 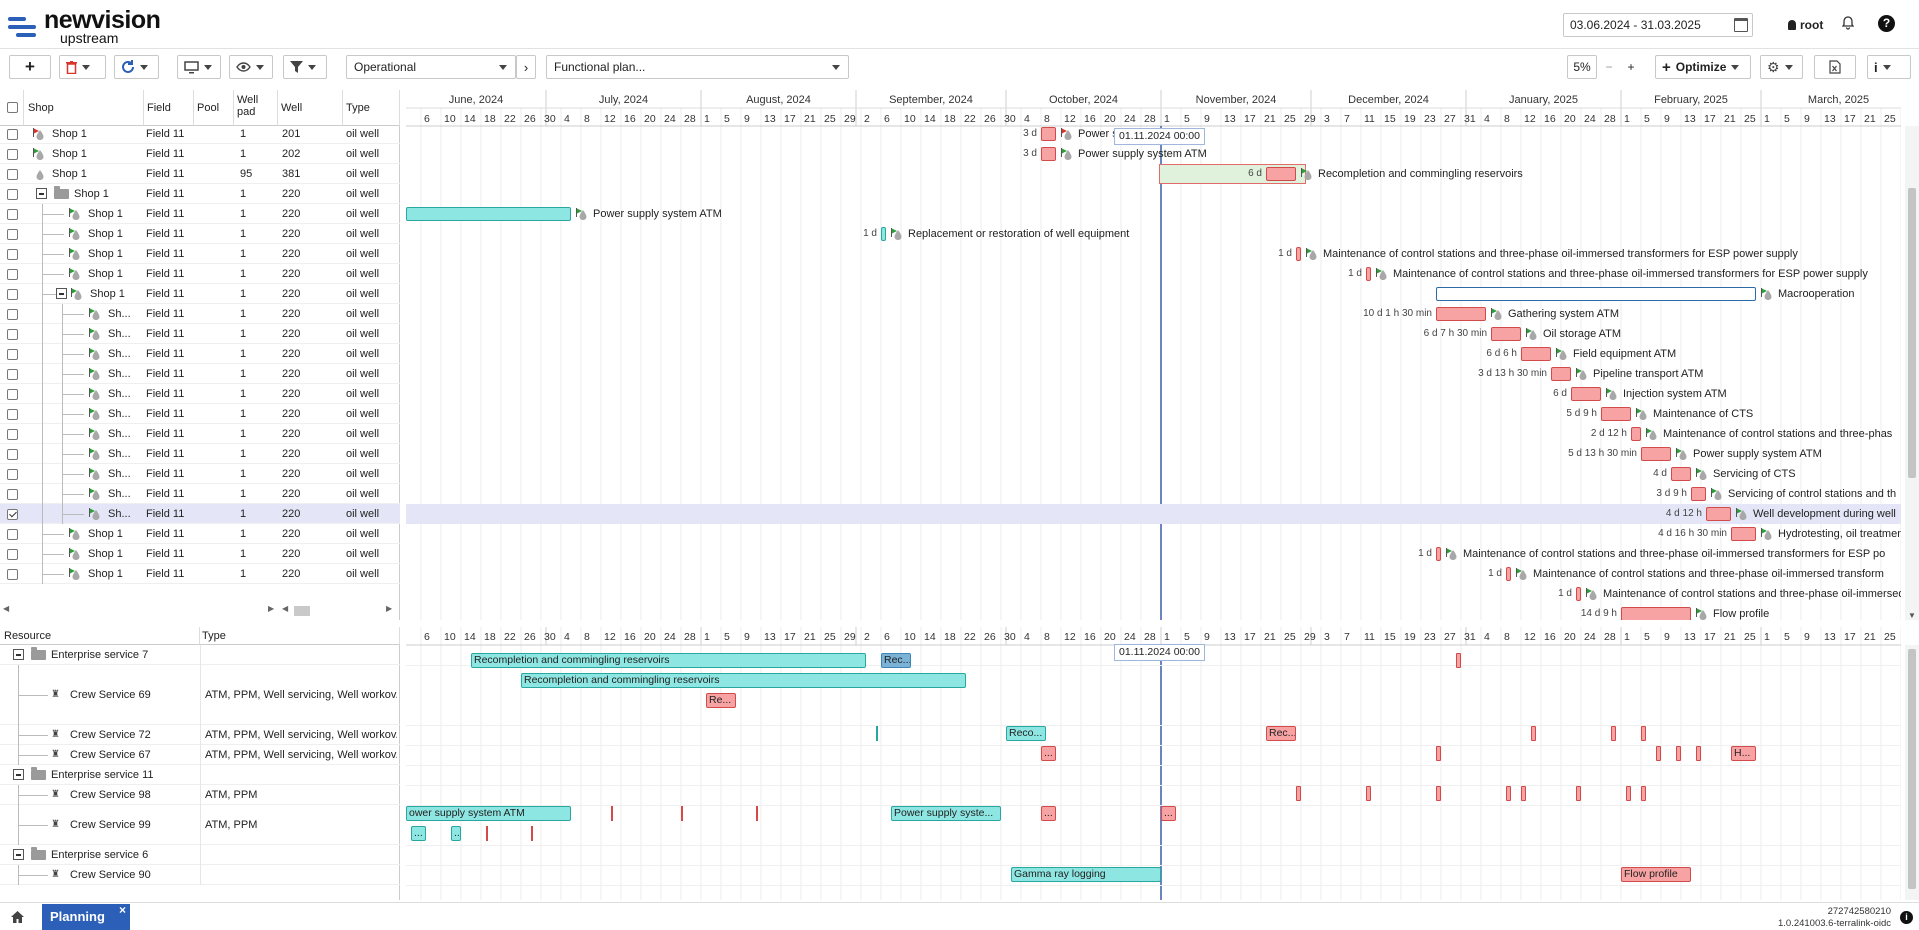 What do you see at coordinates (251, 67) in the screenshot?
I see `visibility-button` at bounding box center [251, 67].